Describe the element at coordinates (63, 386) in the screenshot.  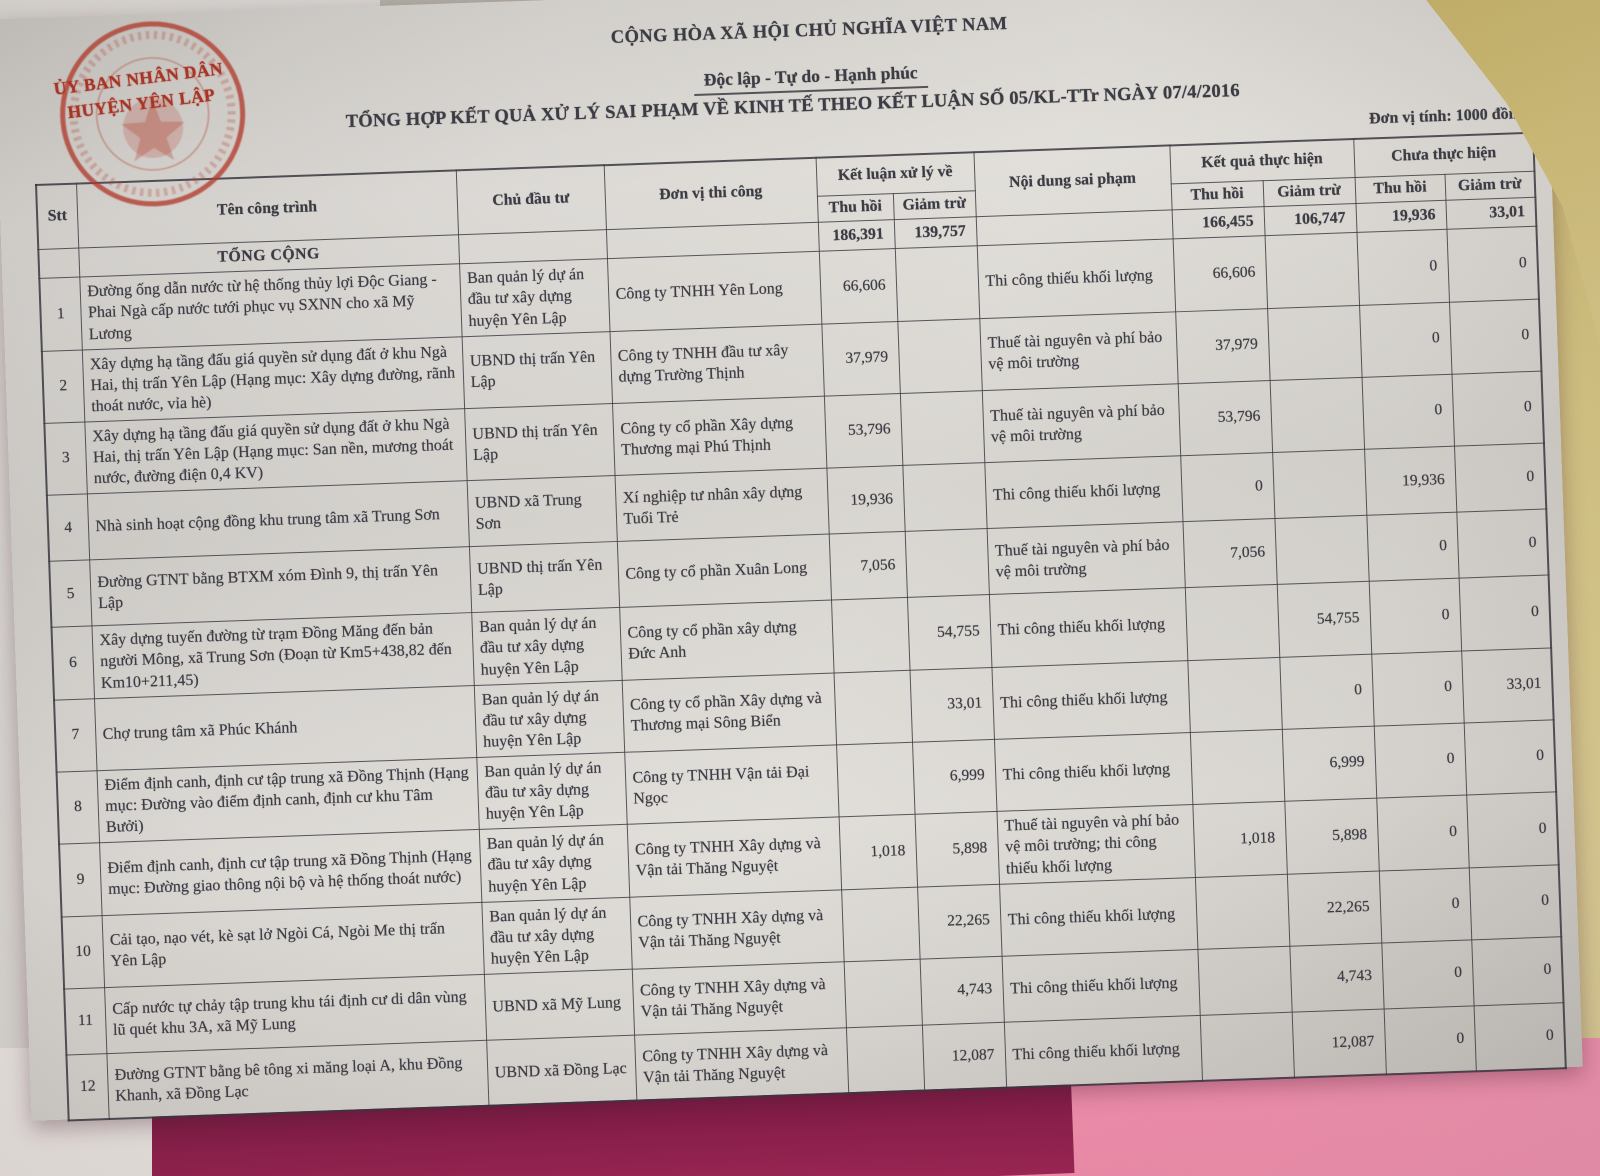
I see `row-stt: 2` at that location.